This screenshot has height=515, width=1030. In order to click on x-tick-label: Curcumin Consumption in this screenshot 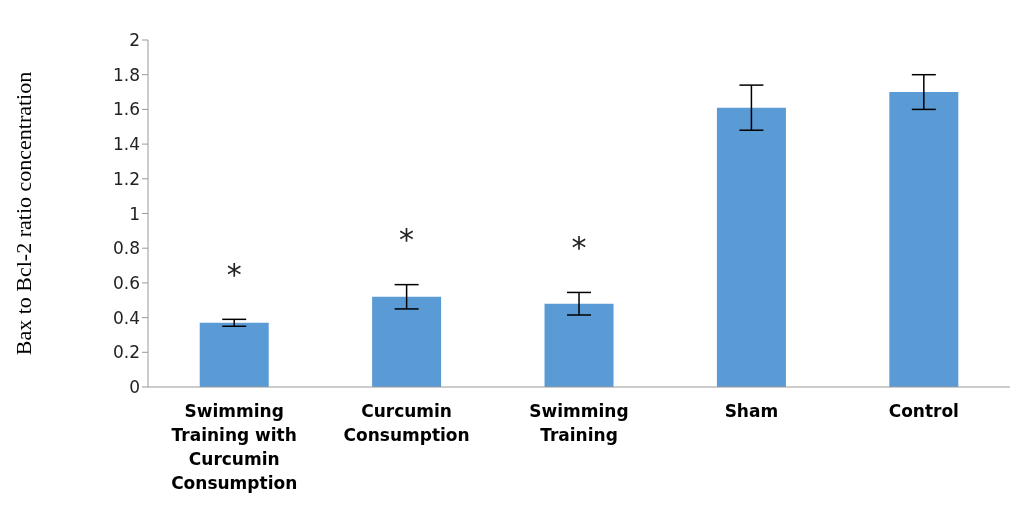, I will do `click(406, 423)`.